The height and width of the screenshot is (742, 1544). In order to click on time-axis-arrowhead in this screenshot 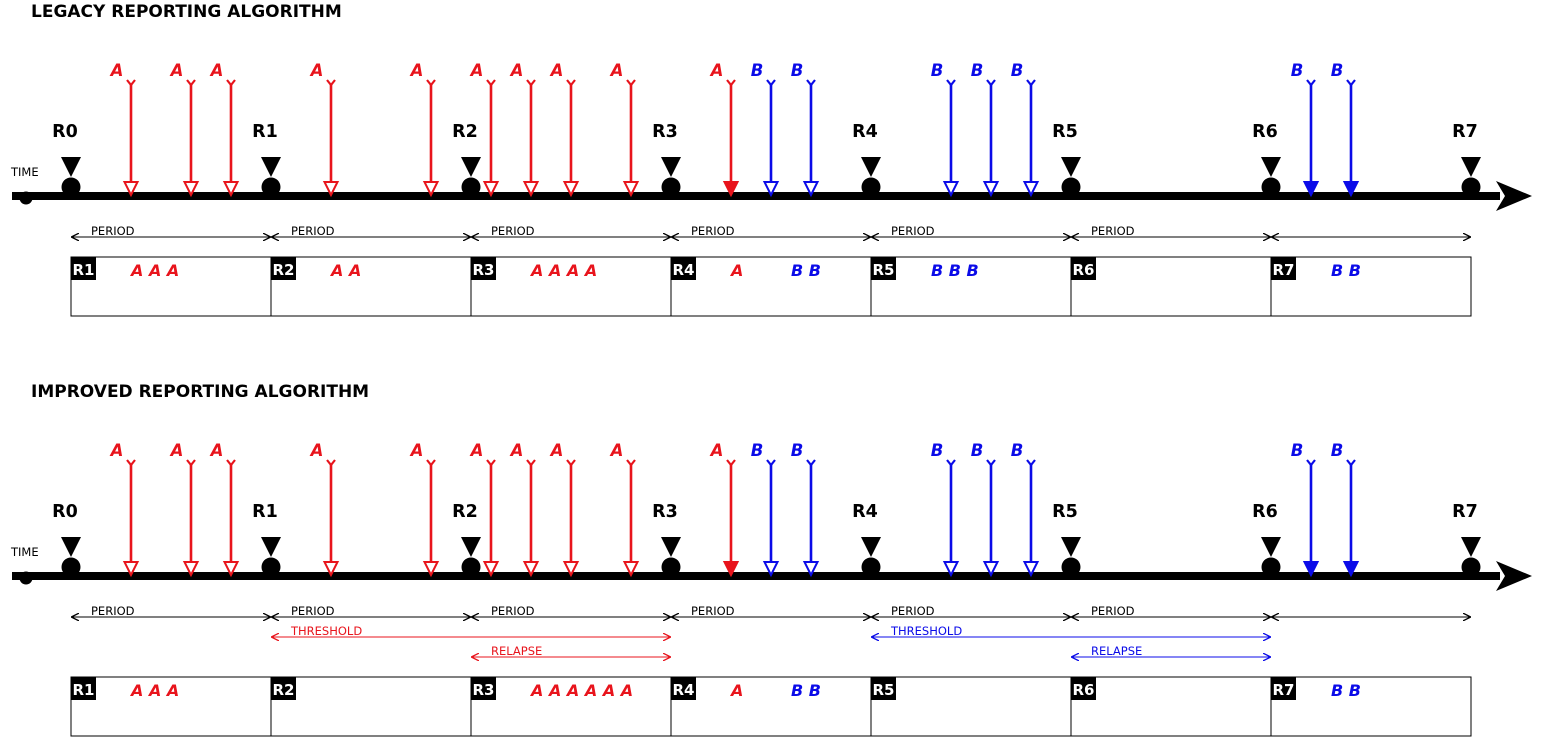, I will do `click(1514, 196)`.